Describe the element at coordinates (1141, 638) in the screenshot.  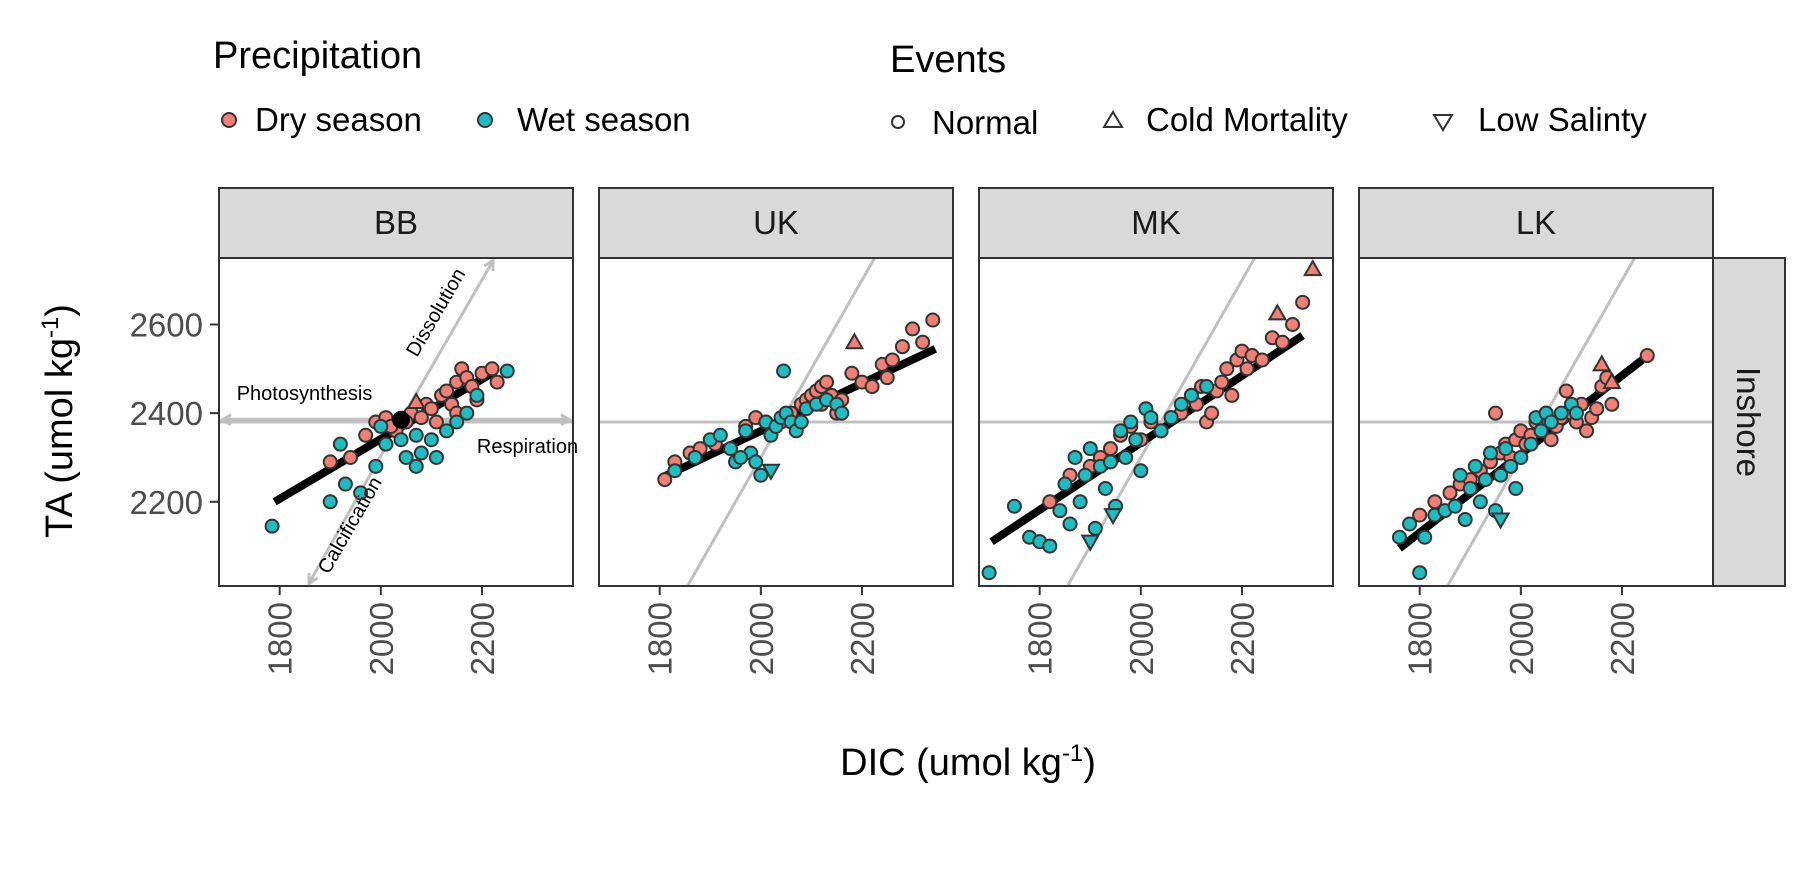
I see `x-tick-label-mk-2000: 2000` at that location.